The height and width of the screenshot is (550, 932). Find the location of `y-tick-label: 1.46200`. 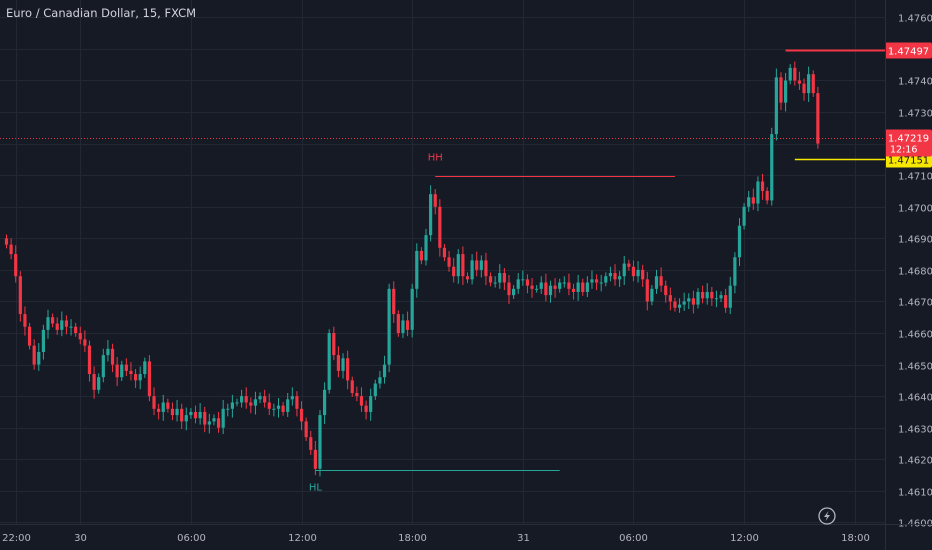

y-tick-label: 1.46200 is located at coordinates (915, 461).